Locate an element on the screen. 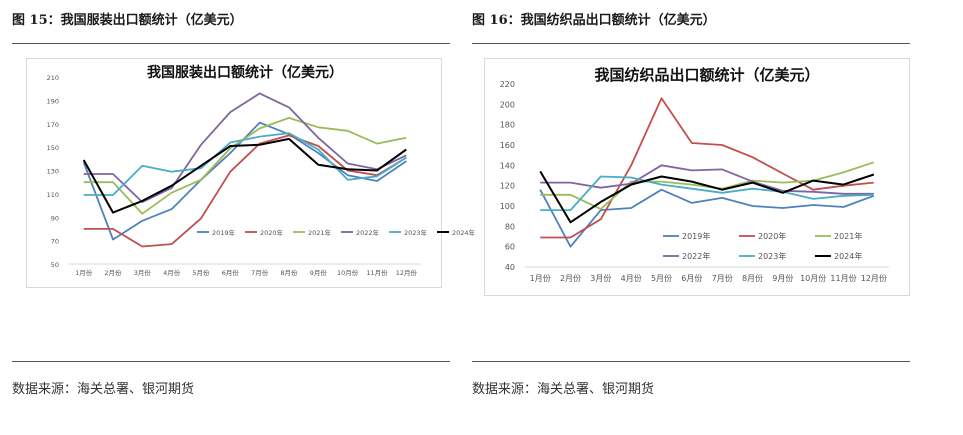 This screenshot has width=963, height=435. y-tick-label: 120 is located at coordinates (507, 186).